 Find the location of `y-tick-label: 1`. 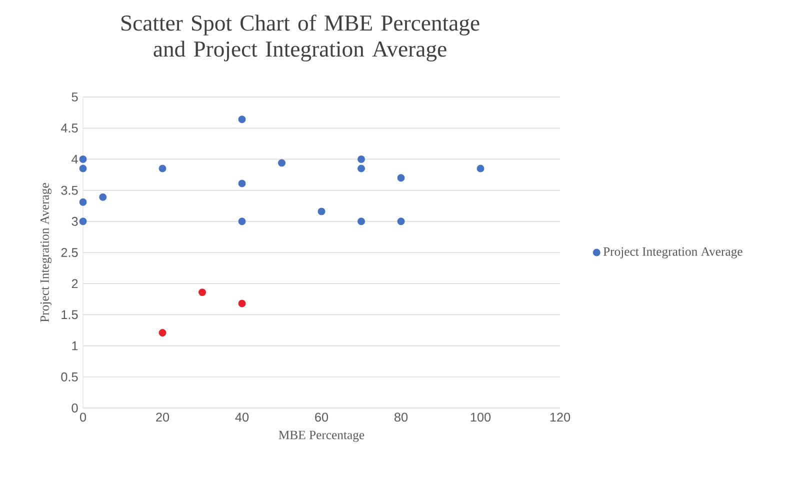

y-tick-label: 1 is located at coordinates (75, 345).